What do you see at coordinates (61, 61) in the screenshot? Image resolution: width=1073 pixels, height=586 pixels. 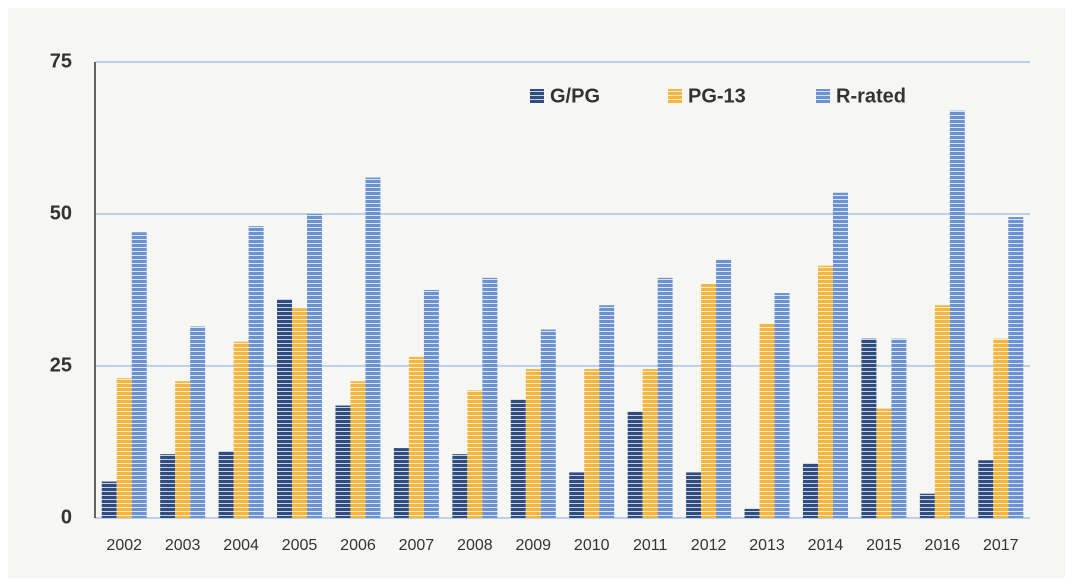 I see `y-tick-label: 75` at bounding box center [61, 61].